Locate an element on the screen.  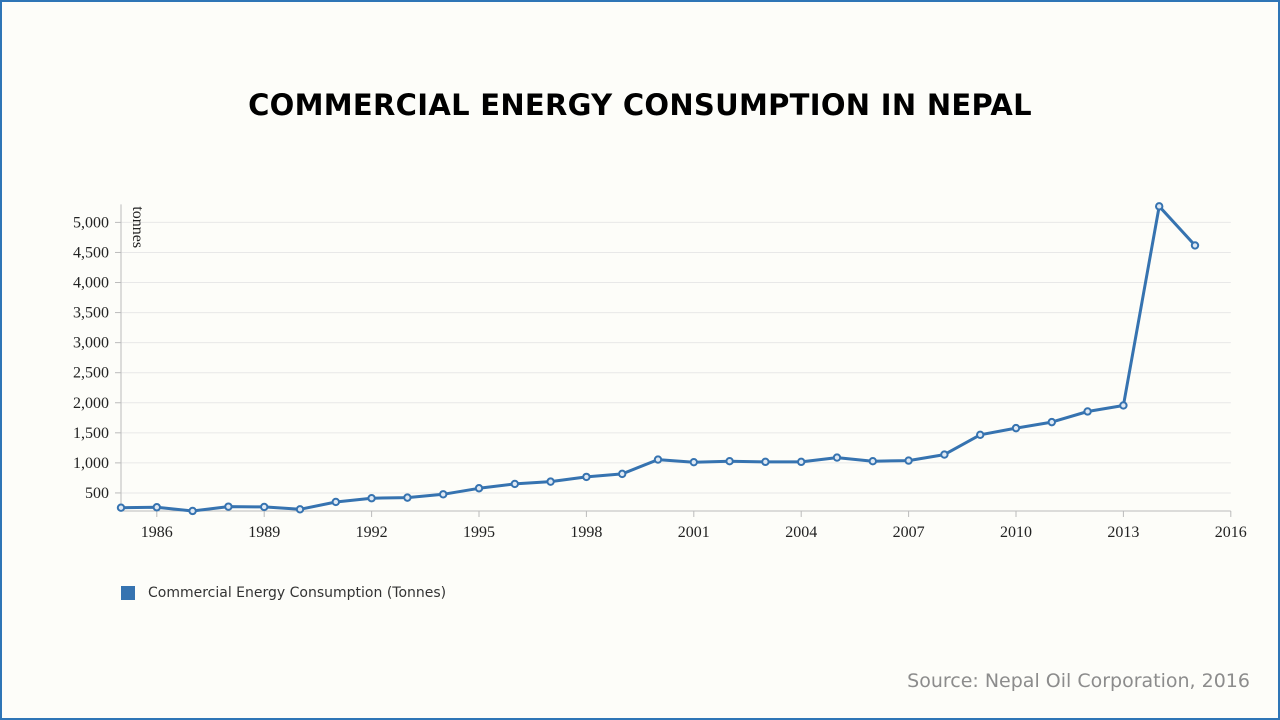
x-tick-label: 2016 is located at coordinates (1231, 532).